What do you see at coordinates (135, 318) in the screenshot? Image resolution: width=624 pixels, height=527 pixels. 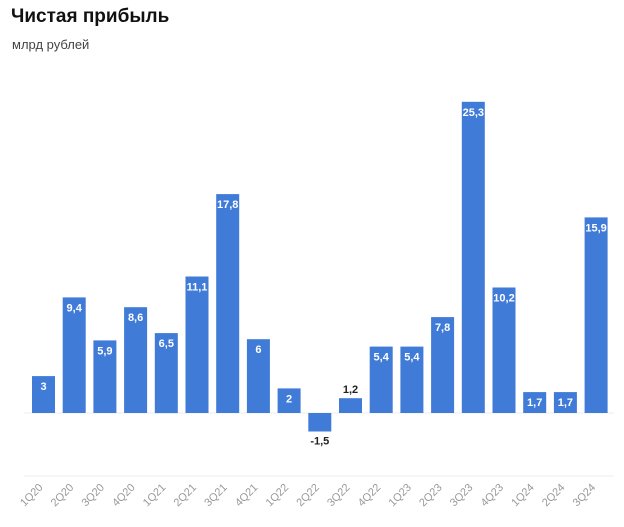 I see `value-label-4Q20: 8,6` at bounding box center [135, 318].